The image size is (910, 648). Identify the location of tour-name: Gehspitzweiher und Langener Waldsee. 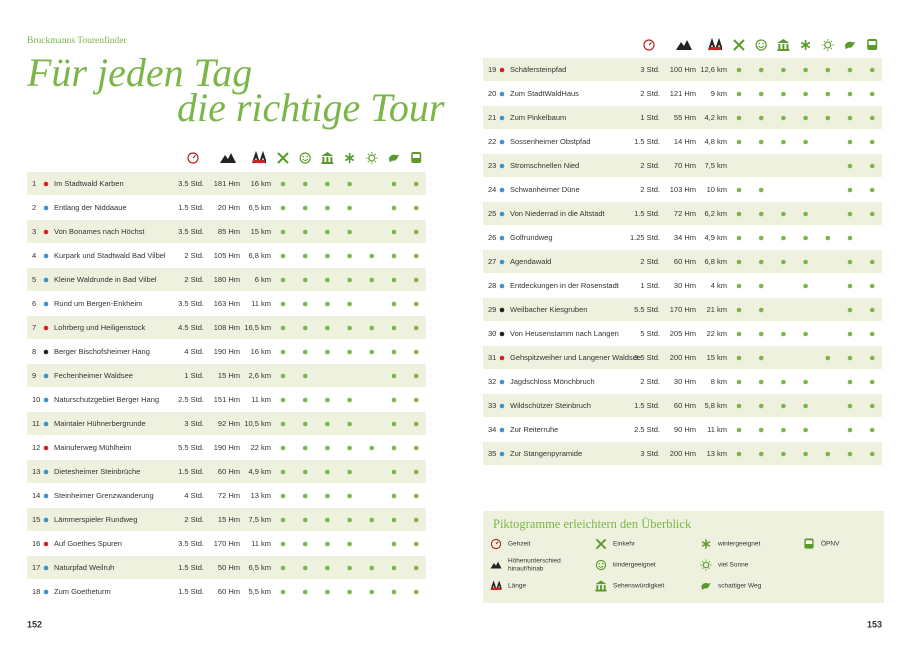
(575, 357).